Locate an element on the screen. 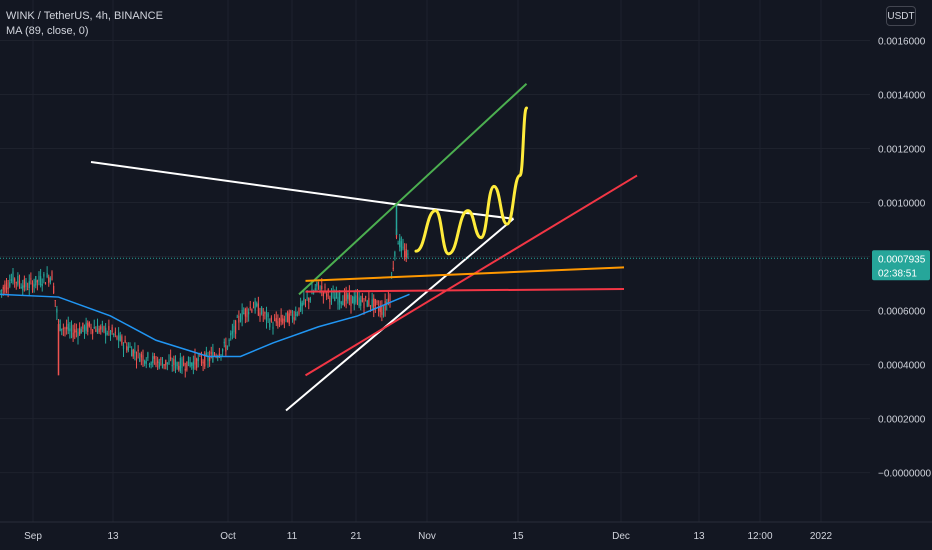 This screenshot has height=550, width=932. price-tick-label: 0.0014000 is located at coordinates (902, 96).